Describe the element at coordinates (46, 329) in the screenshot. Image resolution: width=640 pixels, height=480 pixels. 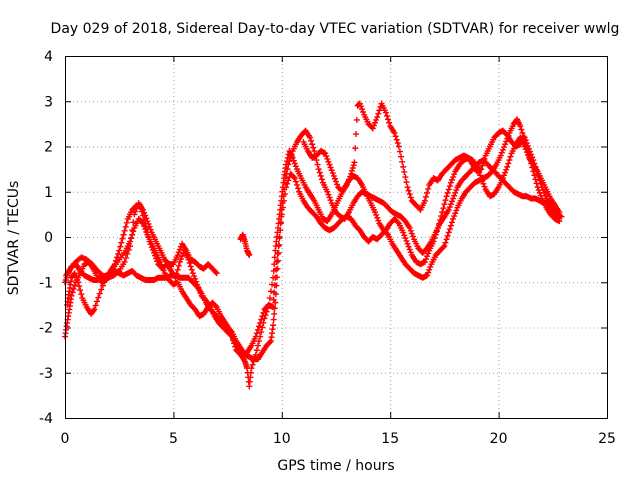
I see `y-tick-label: -2` at that location.